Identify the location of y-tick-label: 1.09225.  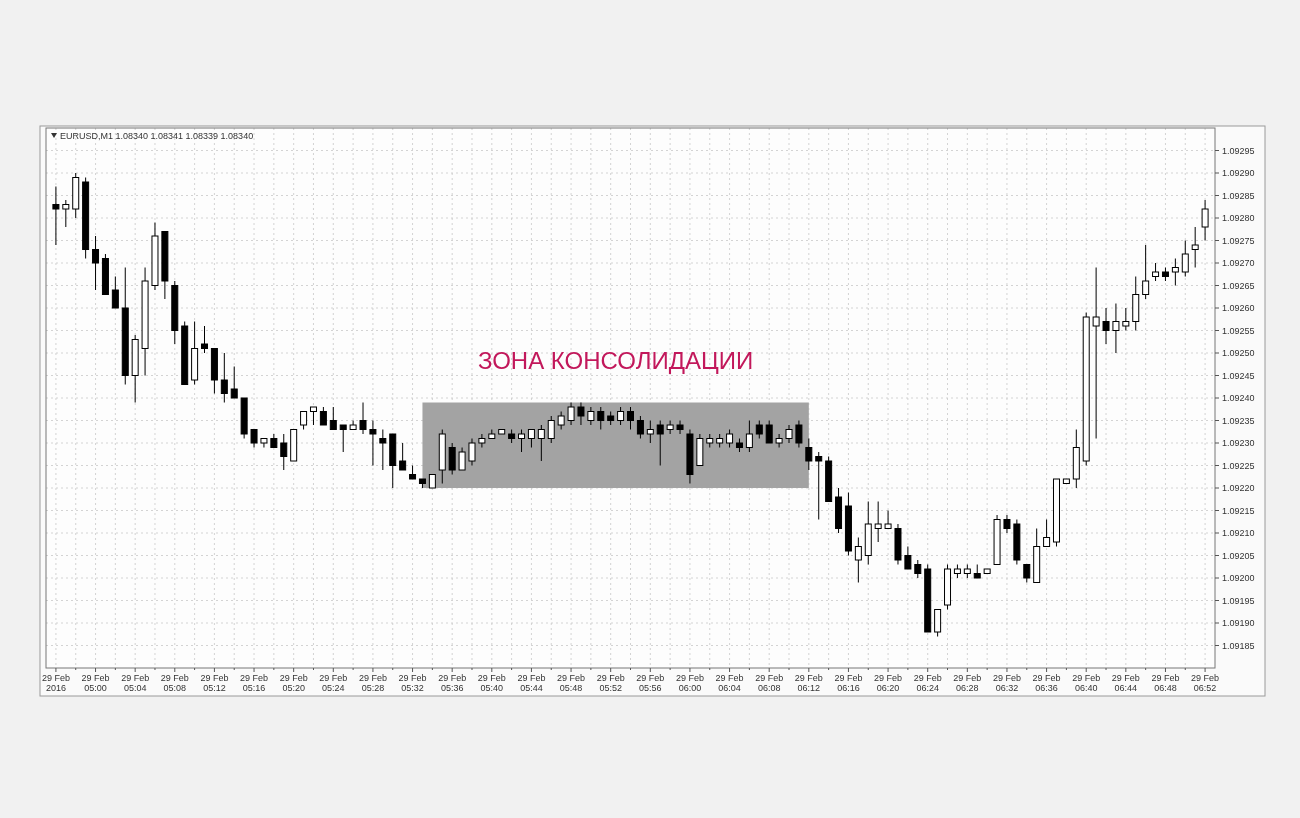
(1238, 465).